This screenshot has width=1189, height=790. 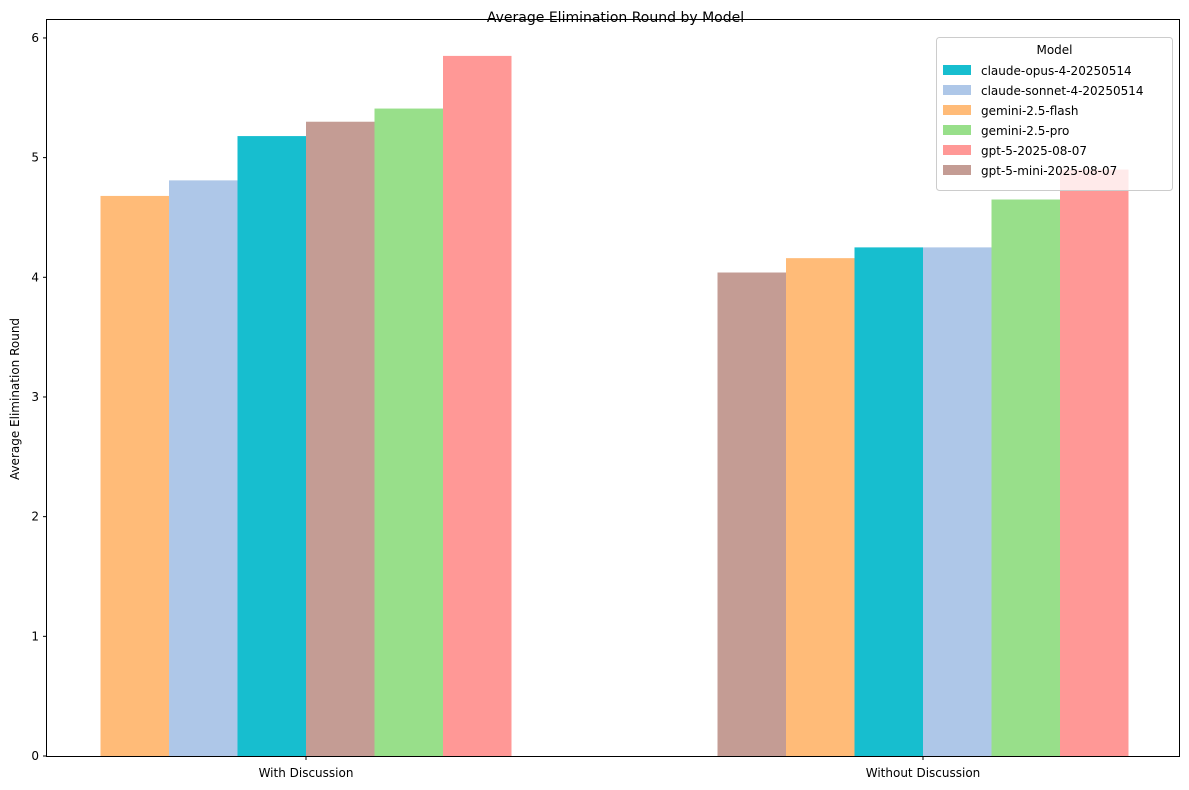 What do you see at coordinates (306, 773) in the screenshot?
I see `x-tick-label-with-discussion: With Discussion` at bounding box center [306, 773].